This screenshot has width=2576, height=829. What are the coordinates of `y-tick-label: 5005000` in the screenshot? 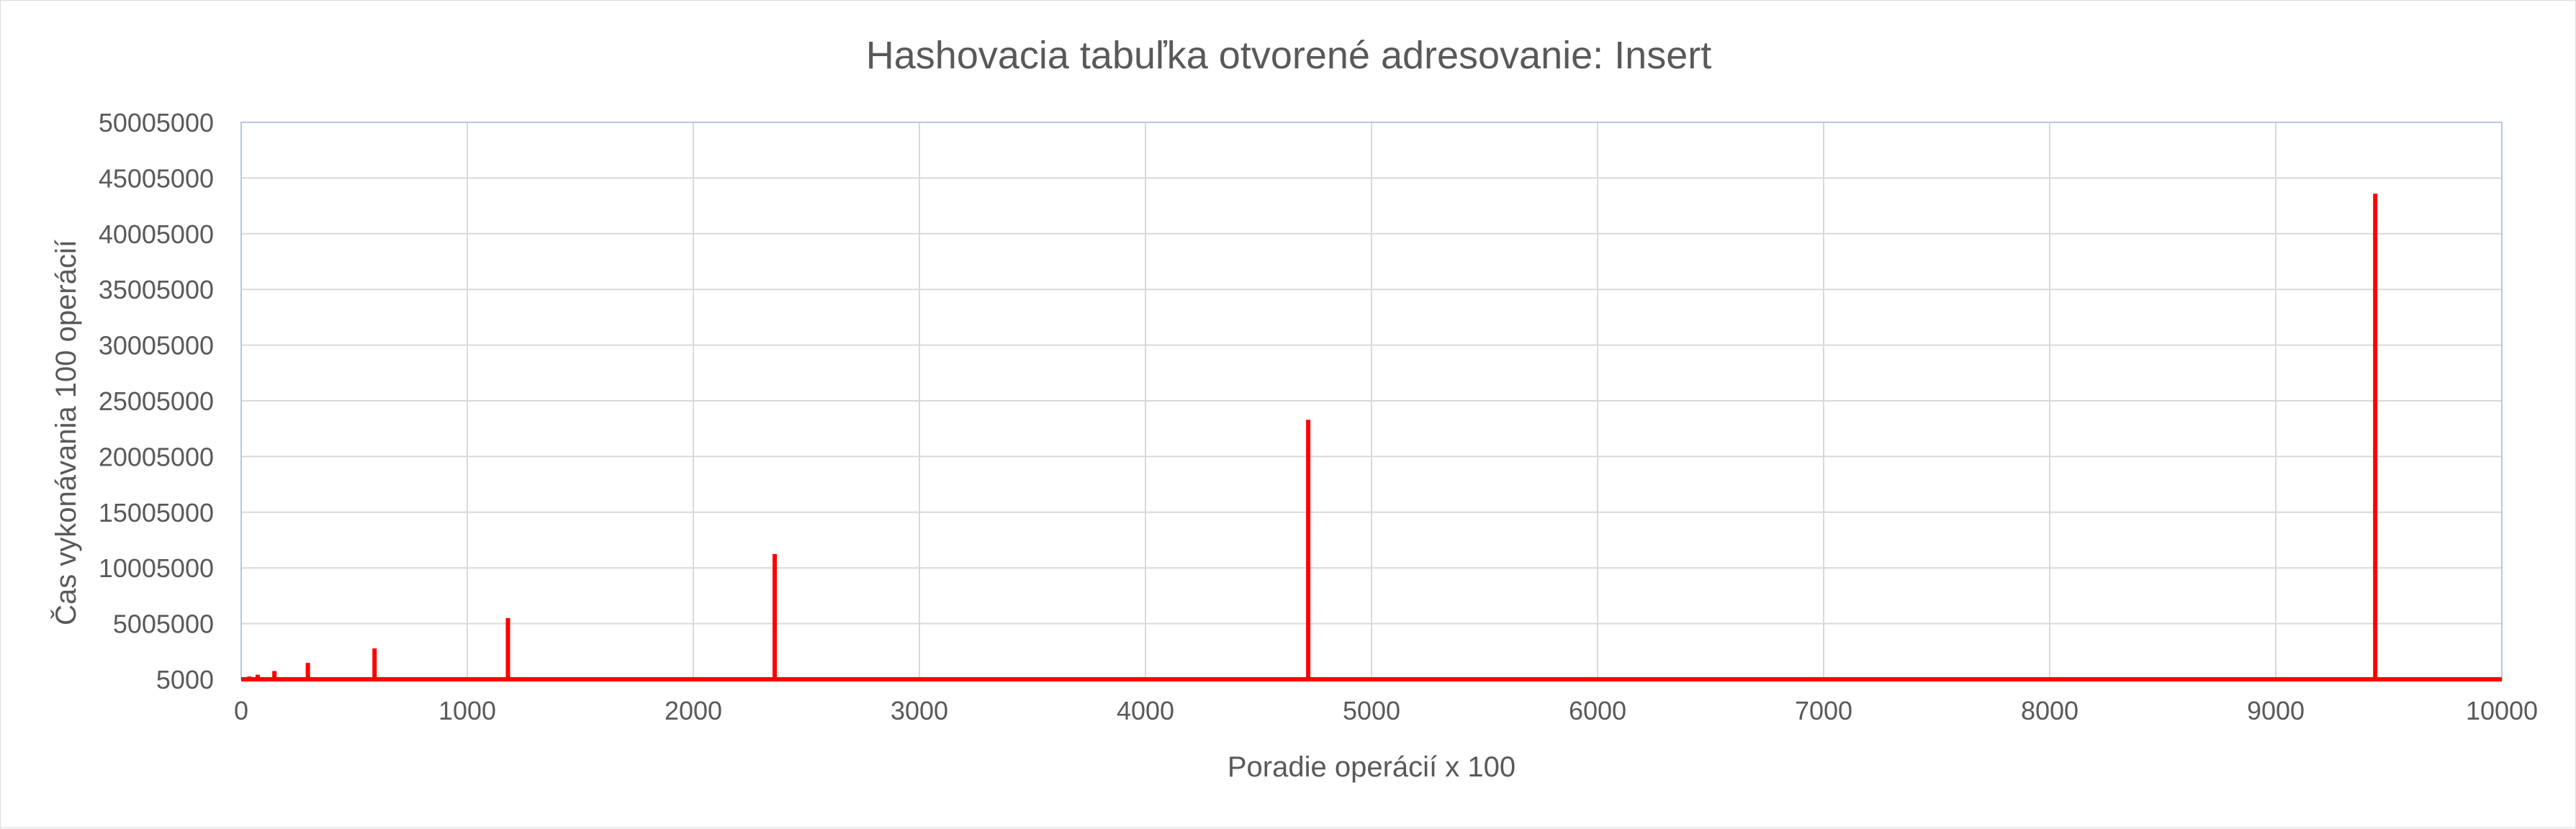 It's located at (163, 624).